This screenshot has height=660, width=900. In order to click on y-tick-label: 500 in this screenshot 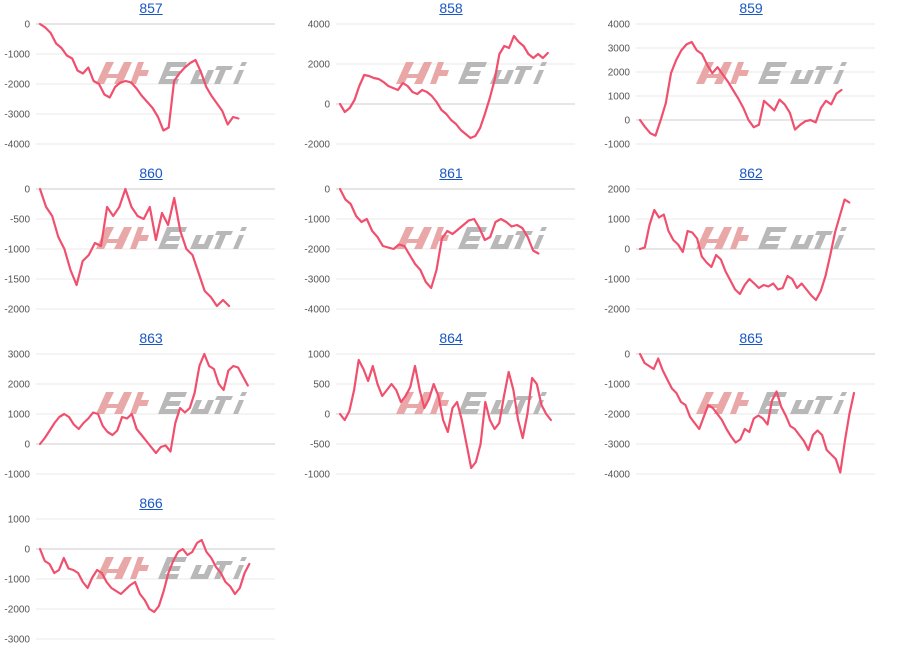, I will do `click(321, 385)`.